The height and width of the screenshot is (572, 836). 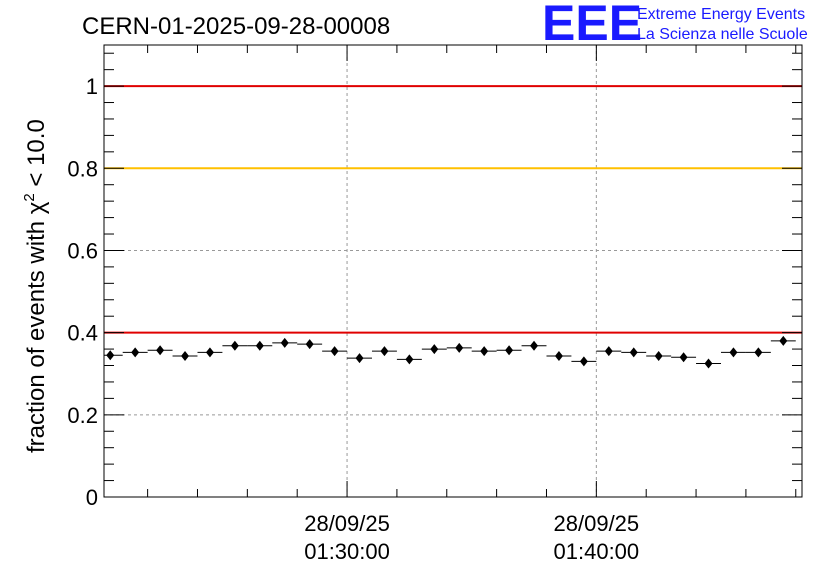 What do you see at coordinates (722, 34) in the screenshot?
I see `logo-line-2: La Scienza nelle Scuole` at bounding box center [722, 34].